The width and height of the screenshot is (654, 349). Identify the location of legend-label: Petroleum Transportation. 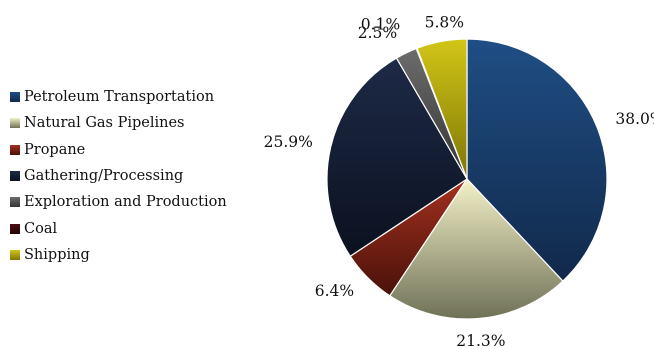
(119, 97).